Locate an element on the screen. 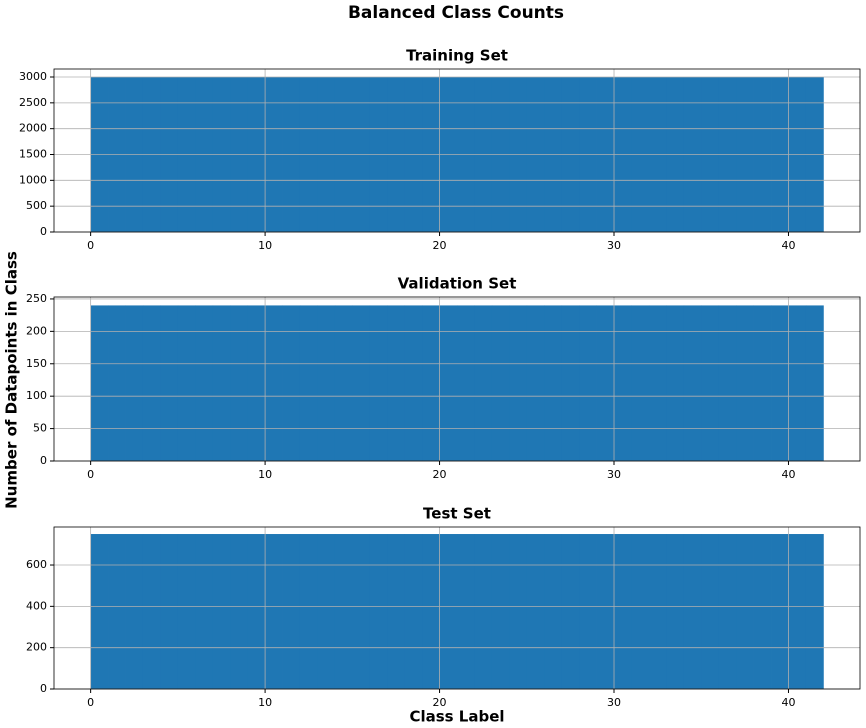 This screenshot has height=728, width=866. y-tick-label: 400 is located at coordinates (36, 605).